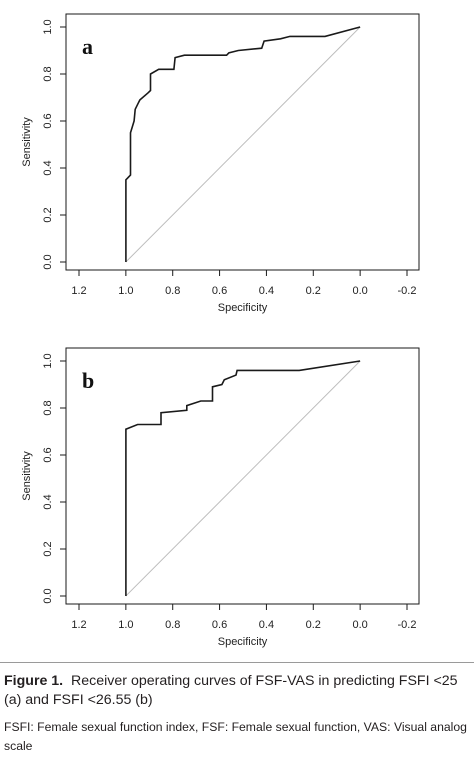  Describe the element at coordinates (87, 46) in the screenshot. I see `panel-label: a` at that location.